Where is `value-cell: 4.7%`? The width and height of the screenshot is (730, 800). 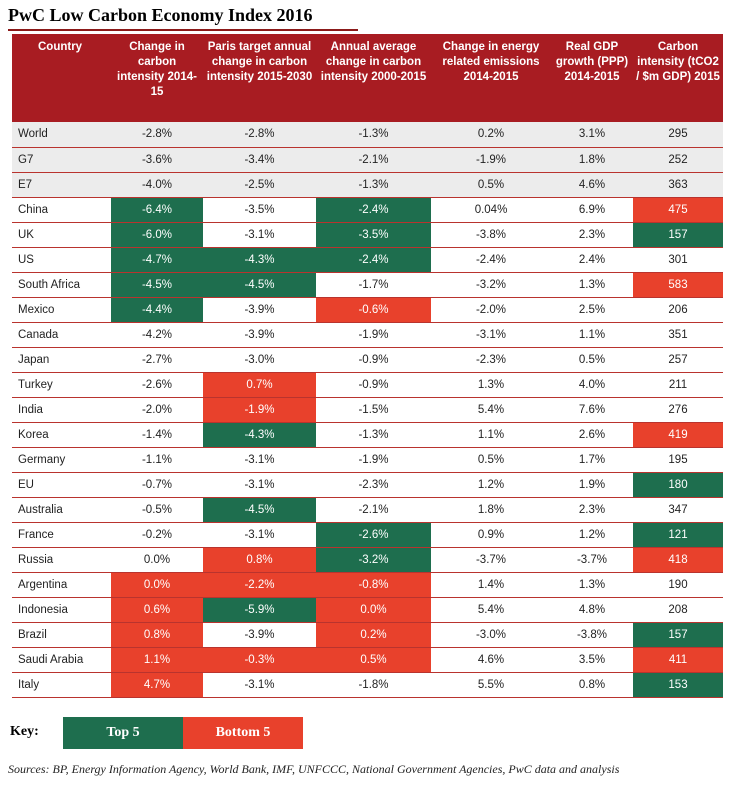
value-cell: 4.7% is located at coordinates (157, 685).